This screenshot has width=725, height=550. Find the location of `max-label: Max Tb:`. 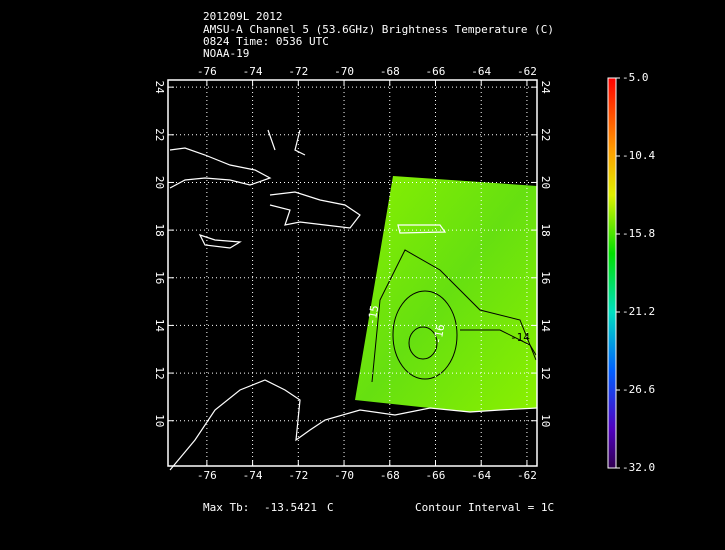

max-label: Max Tb: is located at coordinates (226, 507).